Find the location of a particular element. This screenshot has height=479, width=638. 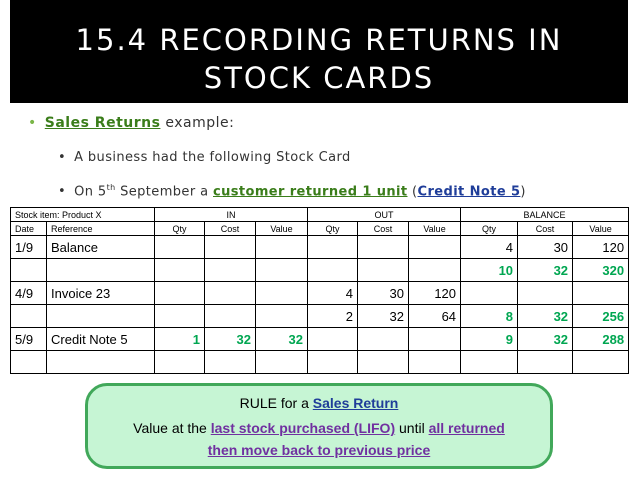

col-date: Date is located at coordinates (28, 228).